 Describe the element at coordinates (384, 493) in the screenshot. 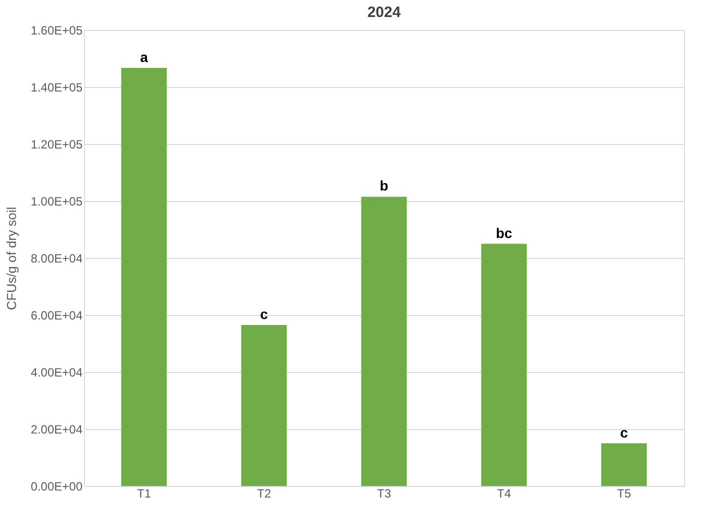

I see `x-tick-label: T3` at that location.